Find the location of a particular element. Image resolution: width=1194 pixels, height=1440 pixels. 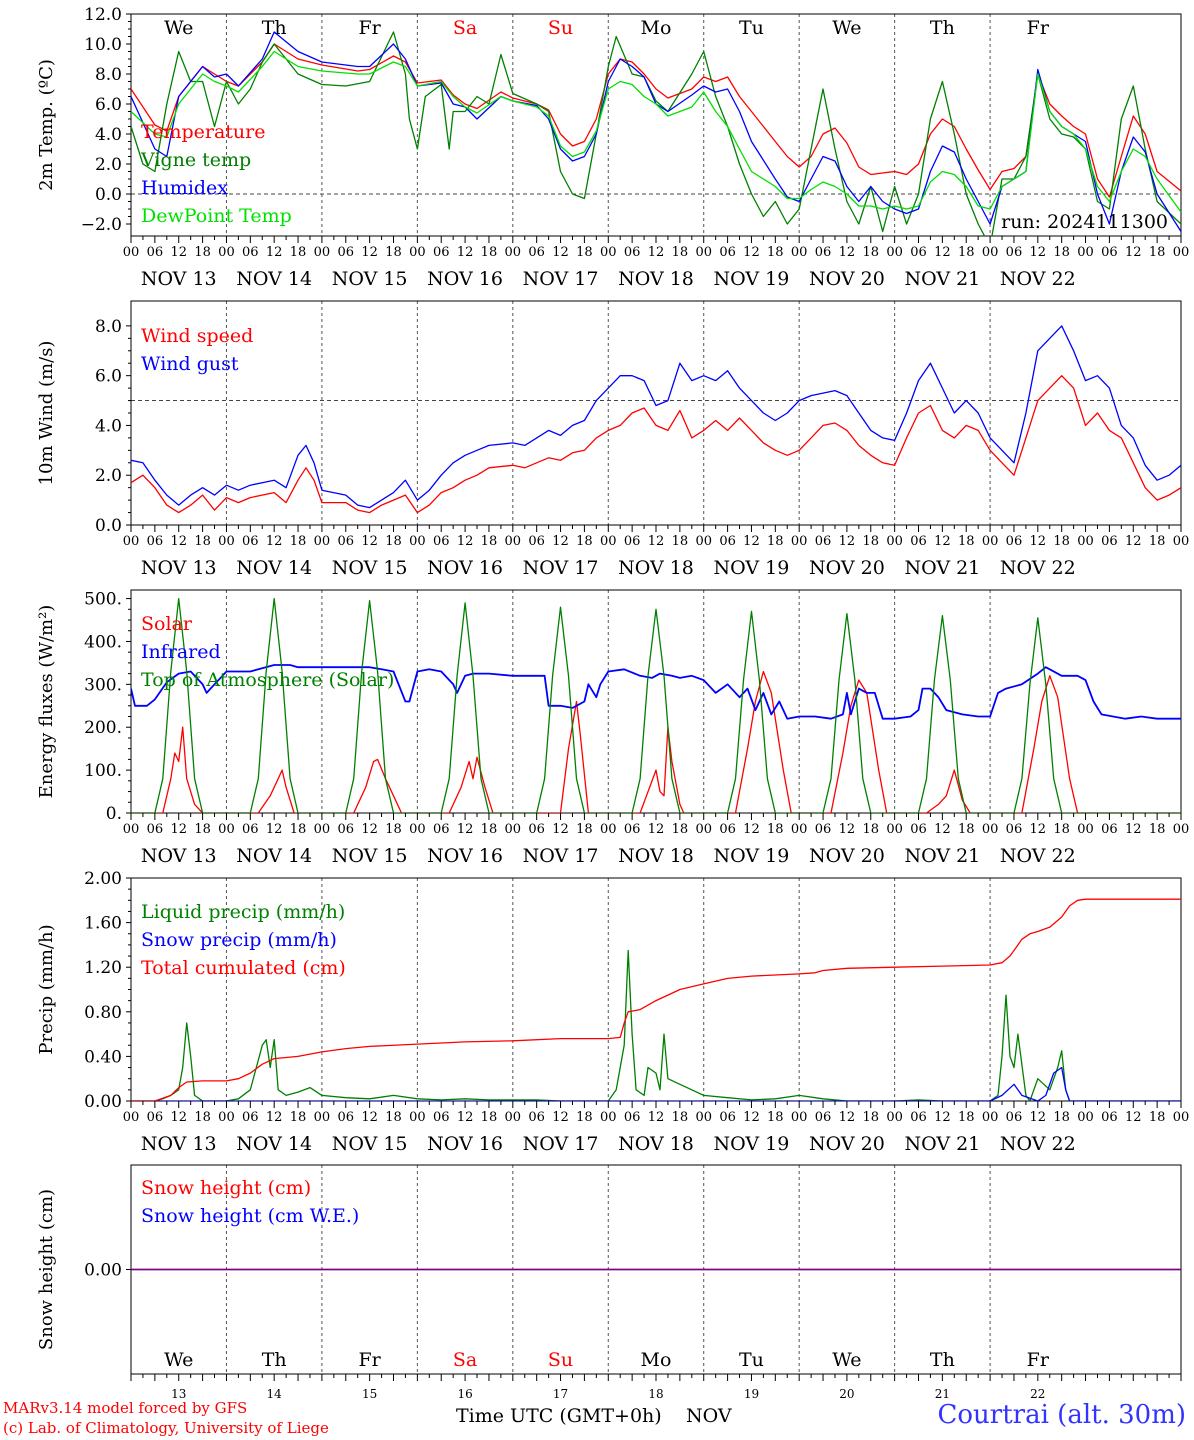

time-axis-label: Time UTC (GMT+0h) is located at coordinates (559, 1416).